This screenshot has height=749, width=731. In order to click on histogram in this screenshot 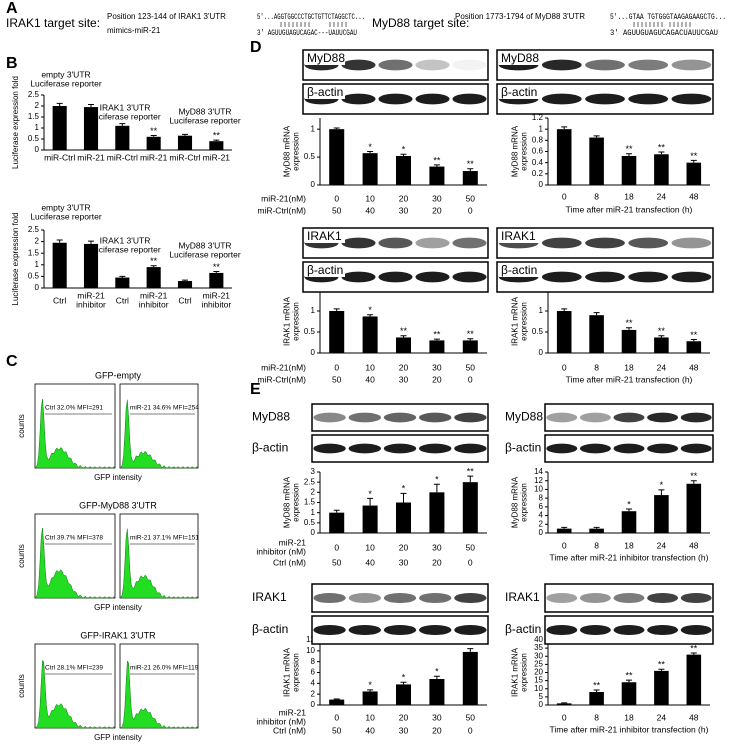, I will do `click(75, 563)`.